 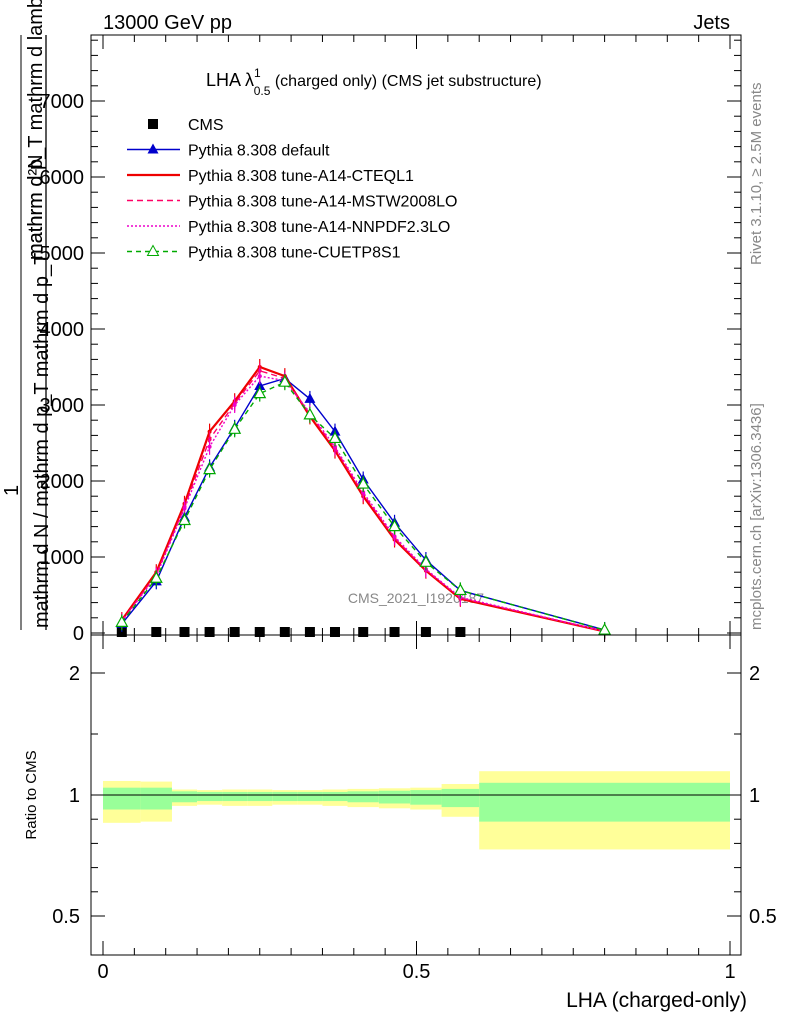 I want to click on y-label-numerator-2: mathrm d p_T mathrm d lambda, so click(x=36, y=130).